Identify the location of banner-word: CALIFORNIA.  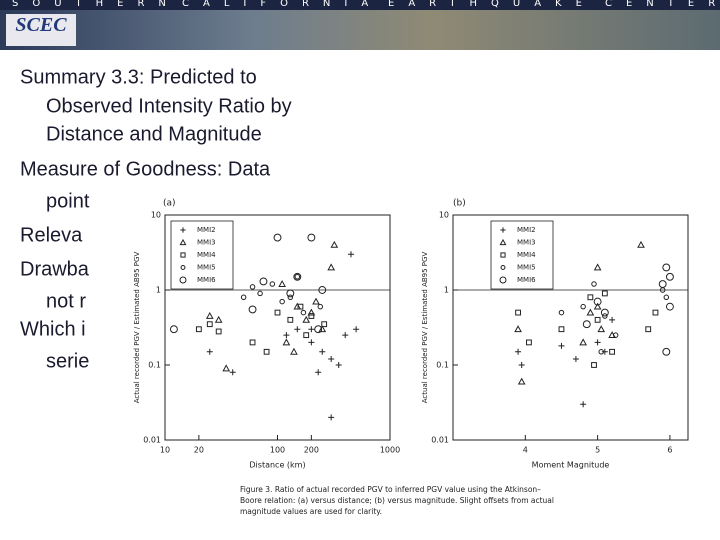
(282, 4).